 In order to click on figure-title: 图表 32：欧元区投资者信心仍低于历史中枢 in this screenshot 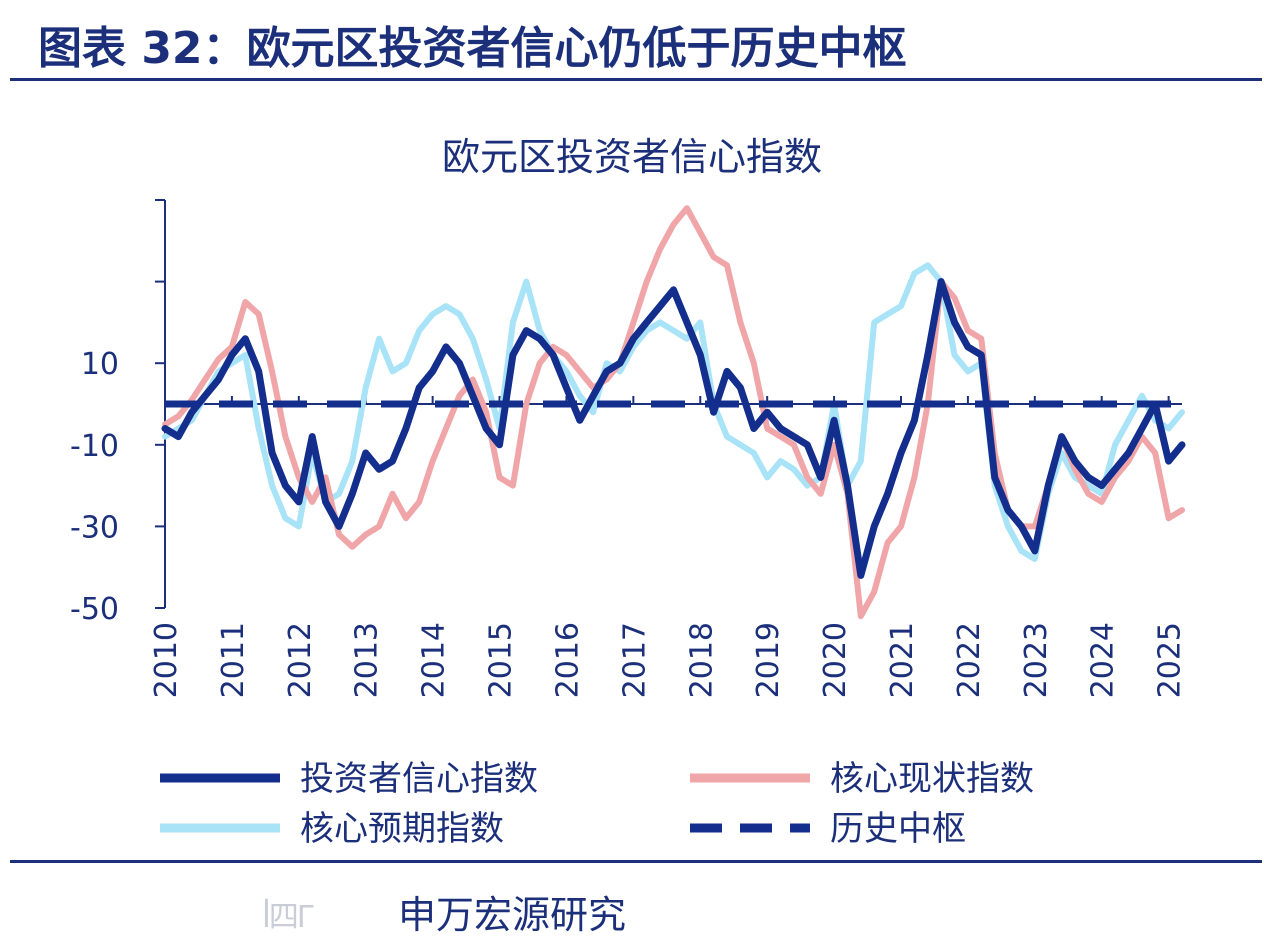, I will do `click(472, 48)`.